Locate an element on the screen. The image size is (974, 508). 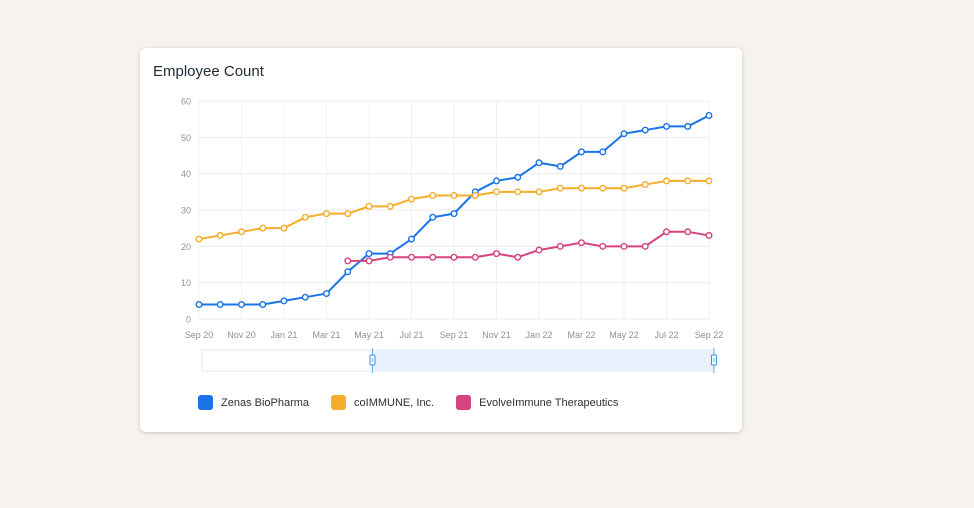
x-tick-label: Sep 20 is located at coordinates (199, 335).